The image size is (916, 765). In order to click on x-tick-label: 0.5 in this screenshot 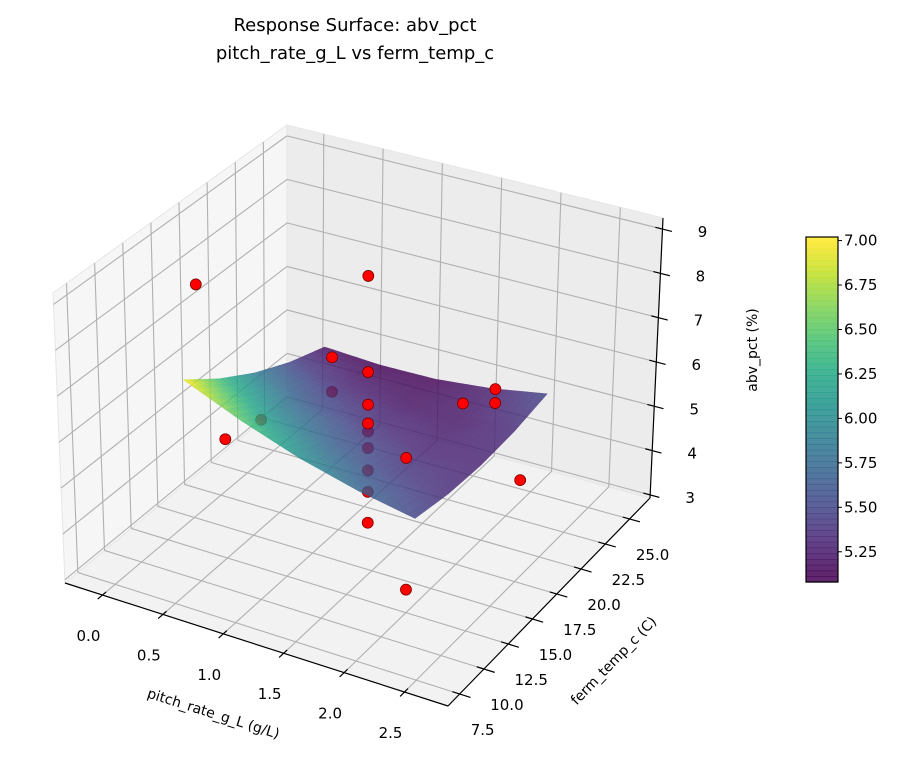, I will do `click(149, 655)`.